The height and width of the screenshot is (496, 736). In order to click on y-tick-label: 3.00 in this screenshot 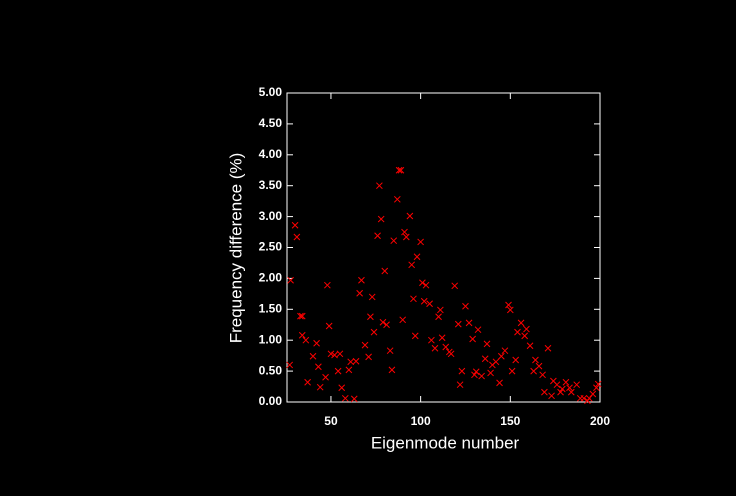, I will do `click(271, 216)`.